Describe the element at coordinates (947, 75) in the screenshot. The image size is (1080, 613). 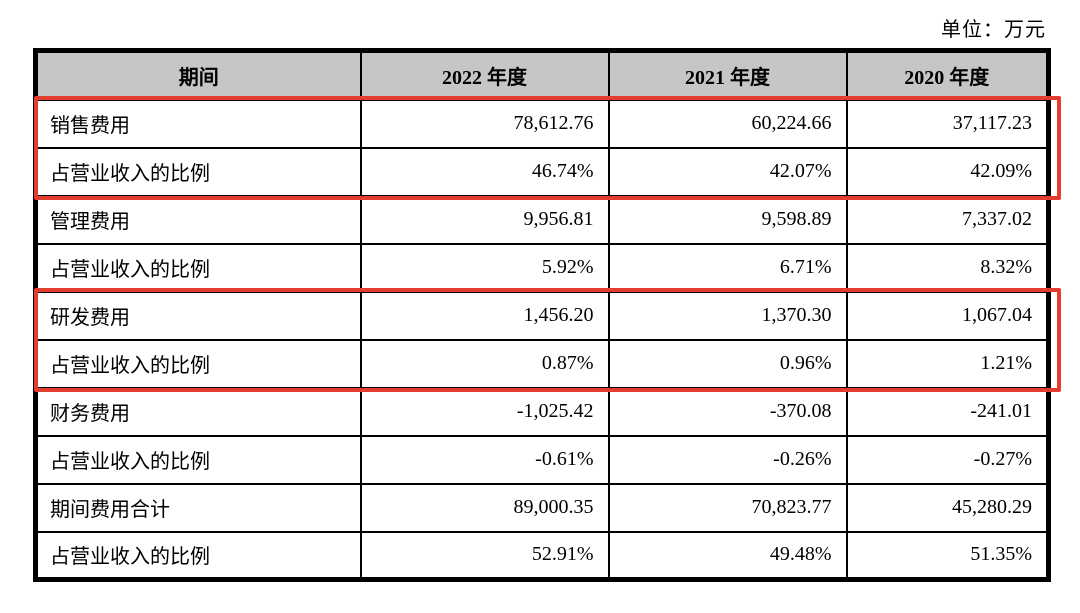
I see `col-header-2020: 2020 年度` at that location.